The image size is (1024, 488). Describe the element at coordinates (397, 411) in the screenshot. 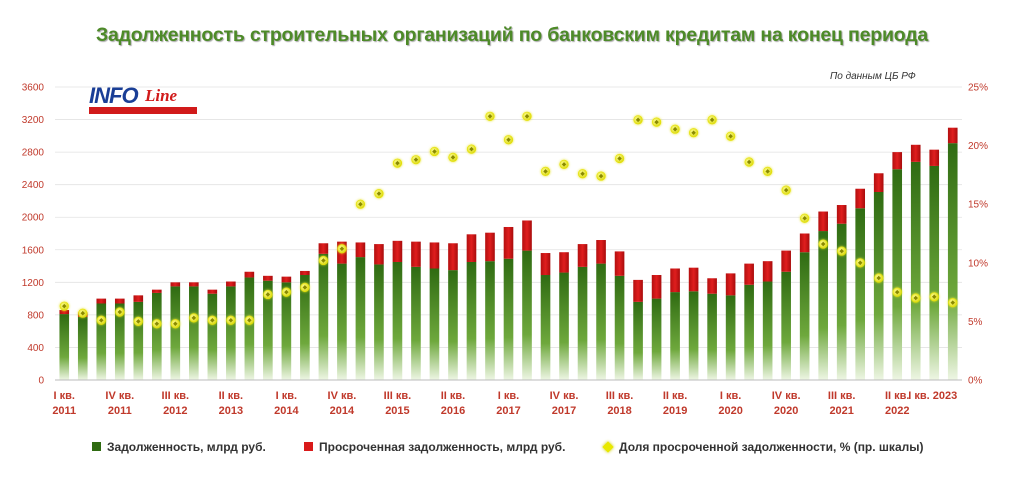

I see `x-tick-label-year: 2015` at that location.